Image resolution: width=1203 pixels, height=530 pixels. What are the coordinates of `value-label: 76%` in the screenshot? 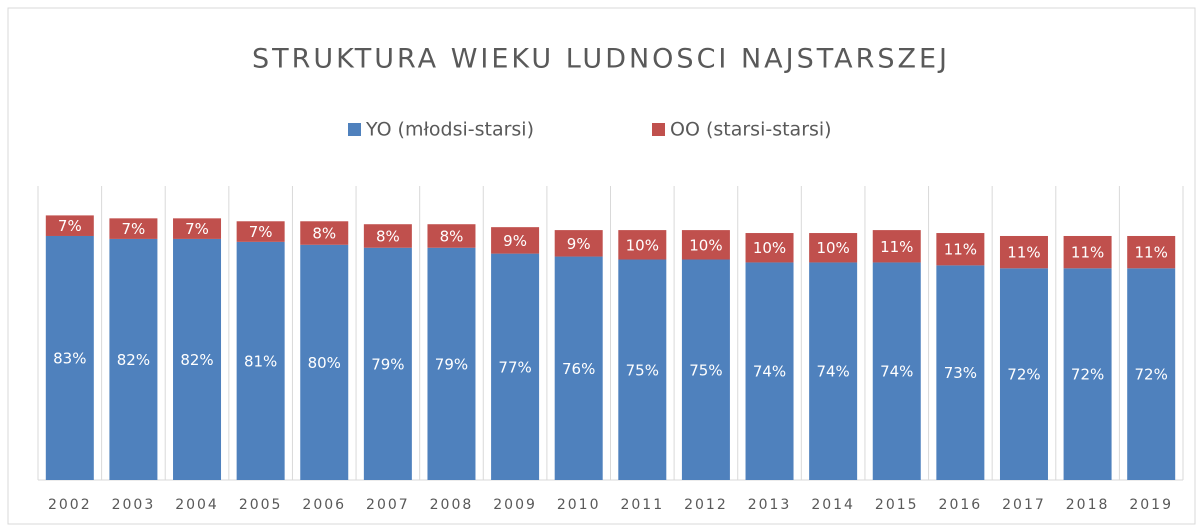 It's located at (578, 369).